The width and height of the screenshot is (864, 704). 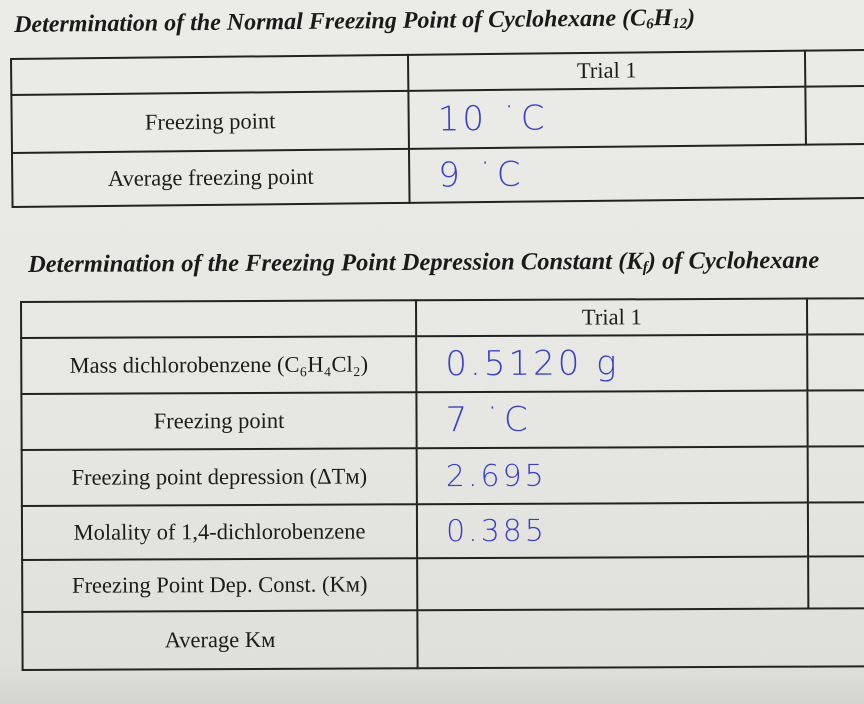 I want to click on freezing-point-value: 10 ˙C, so click(x=607, y=117).